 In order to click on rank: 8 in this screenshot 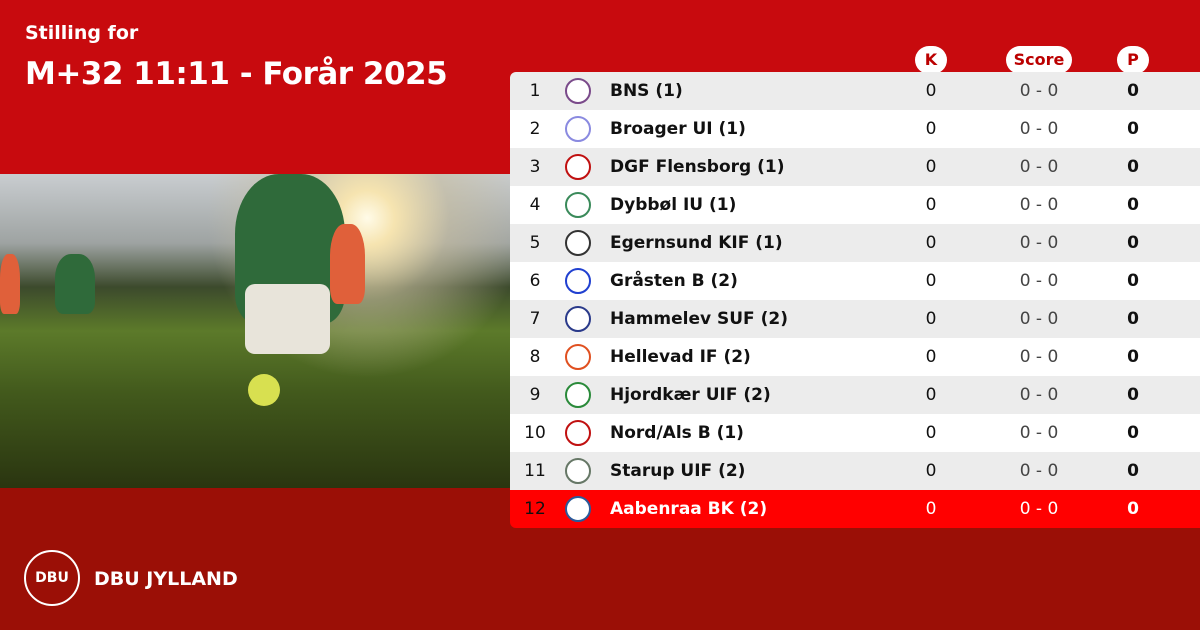, I will do `click(535, 357)`.